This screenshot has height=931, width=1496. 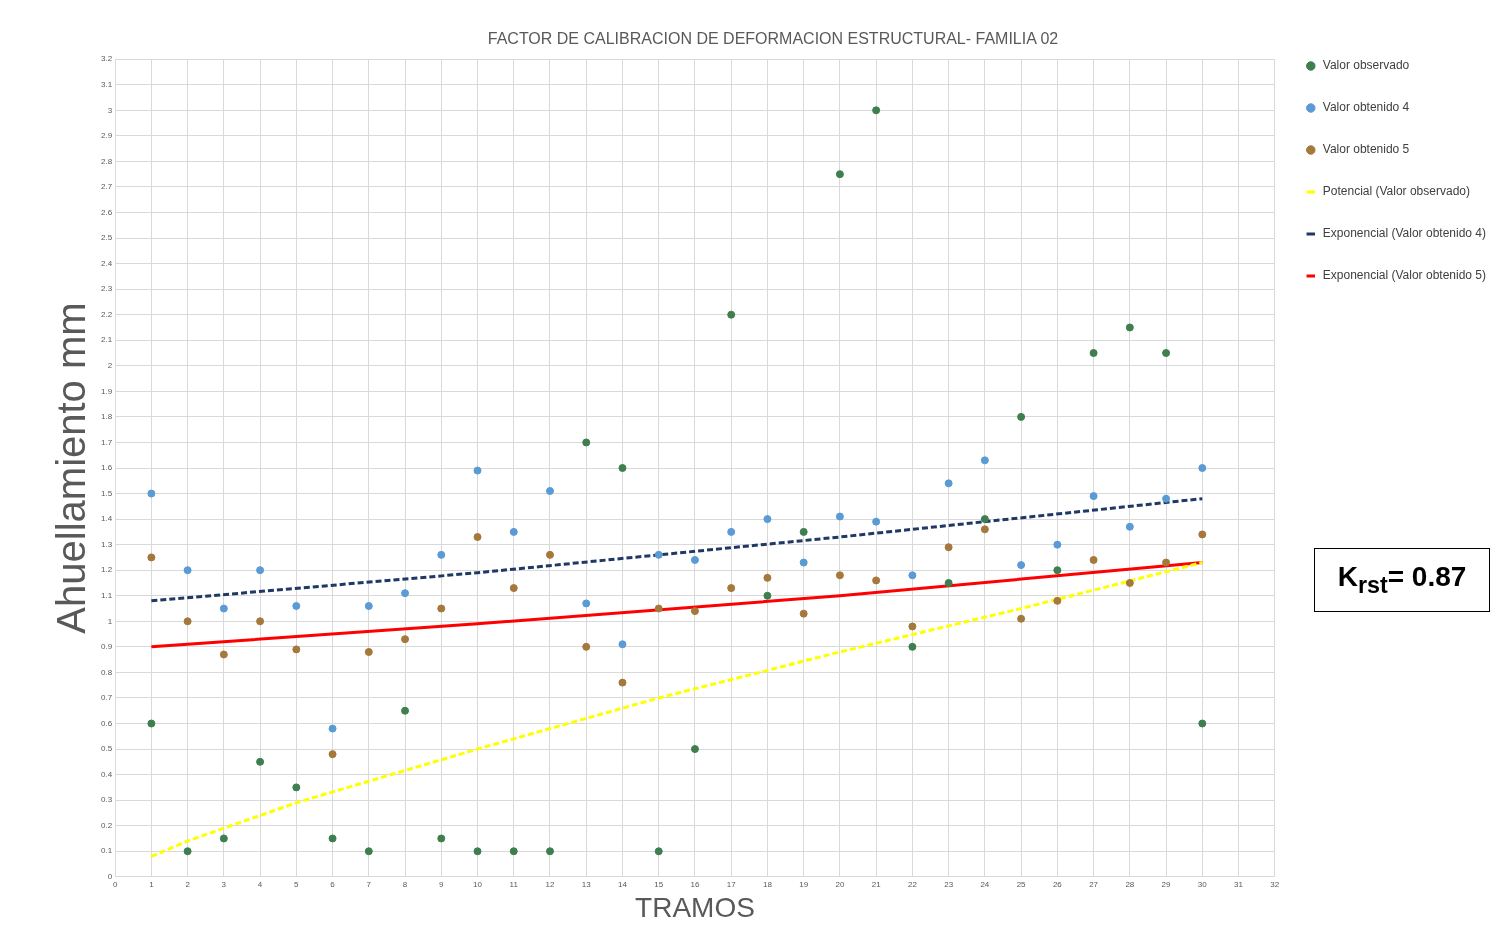 I want to click on y-tick-label: 0.8, so click(x=107, y=672).